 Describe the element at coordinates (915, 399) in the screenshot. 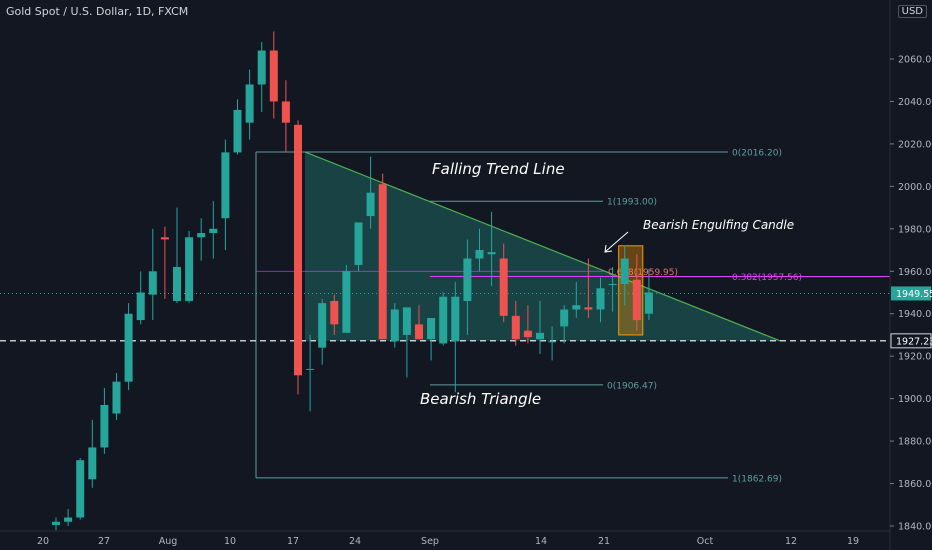

I see `y-tick-label: 1900.00` at that location.